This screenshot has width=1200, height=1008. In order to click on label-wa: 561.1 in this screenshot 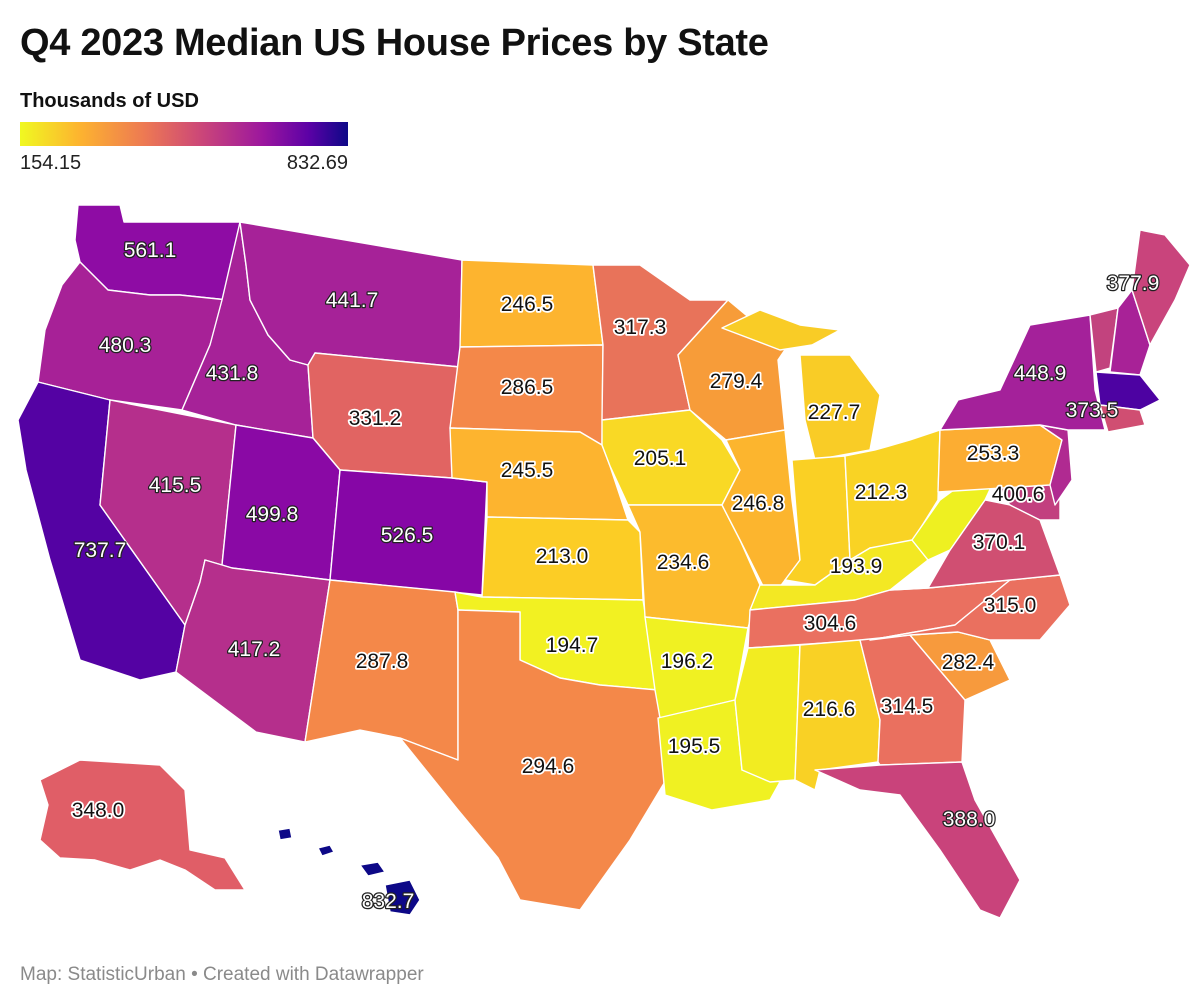, I will do `click(150, 250)`.